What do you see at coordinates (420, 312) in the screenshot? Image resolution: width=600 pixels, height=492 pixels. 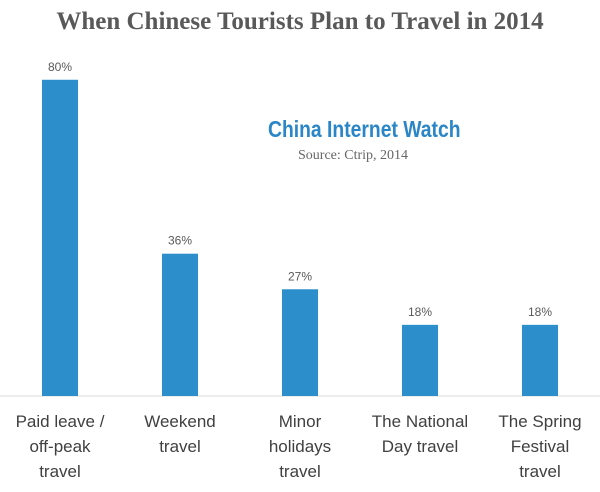 I see `bar-value-label-4: 18%` at bounding box center [420, 312].